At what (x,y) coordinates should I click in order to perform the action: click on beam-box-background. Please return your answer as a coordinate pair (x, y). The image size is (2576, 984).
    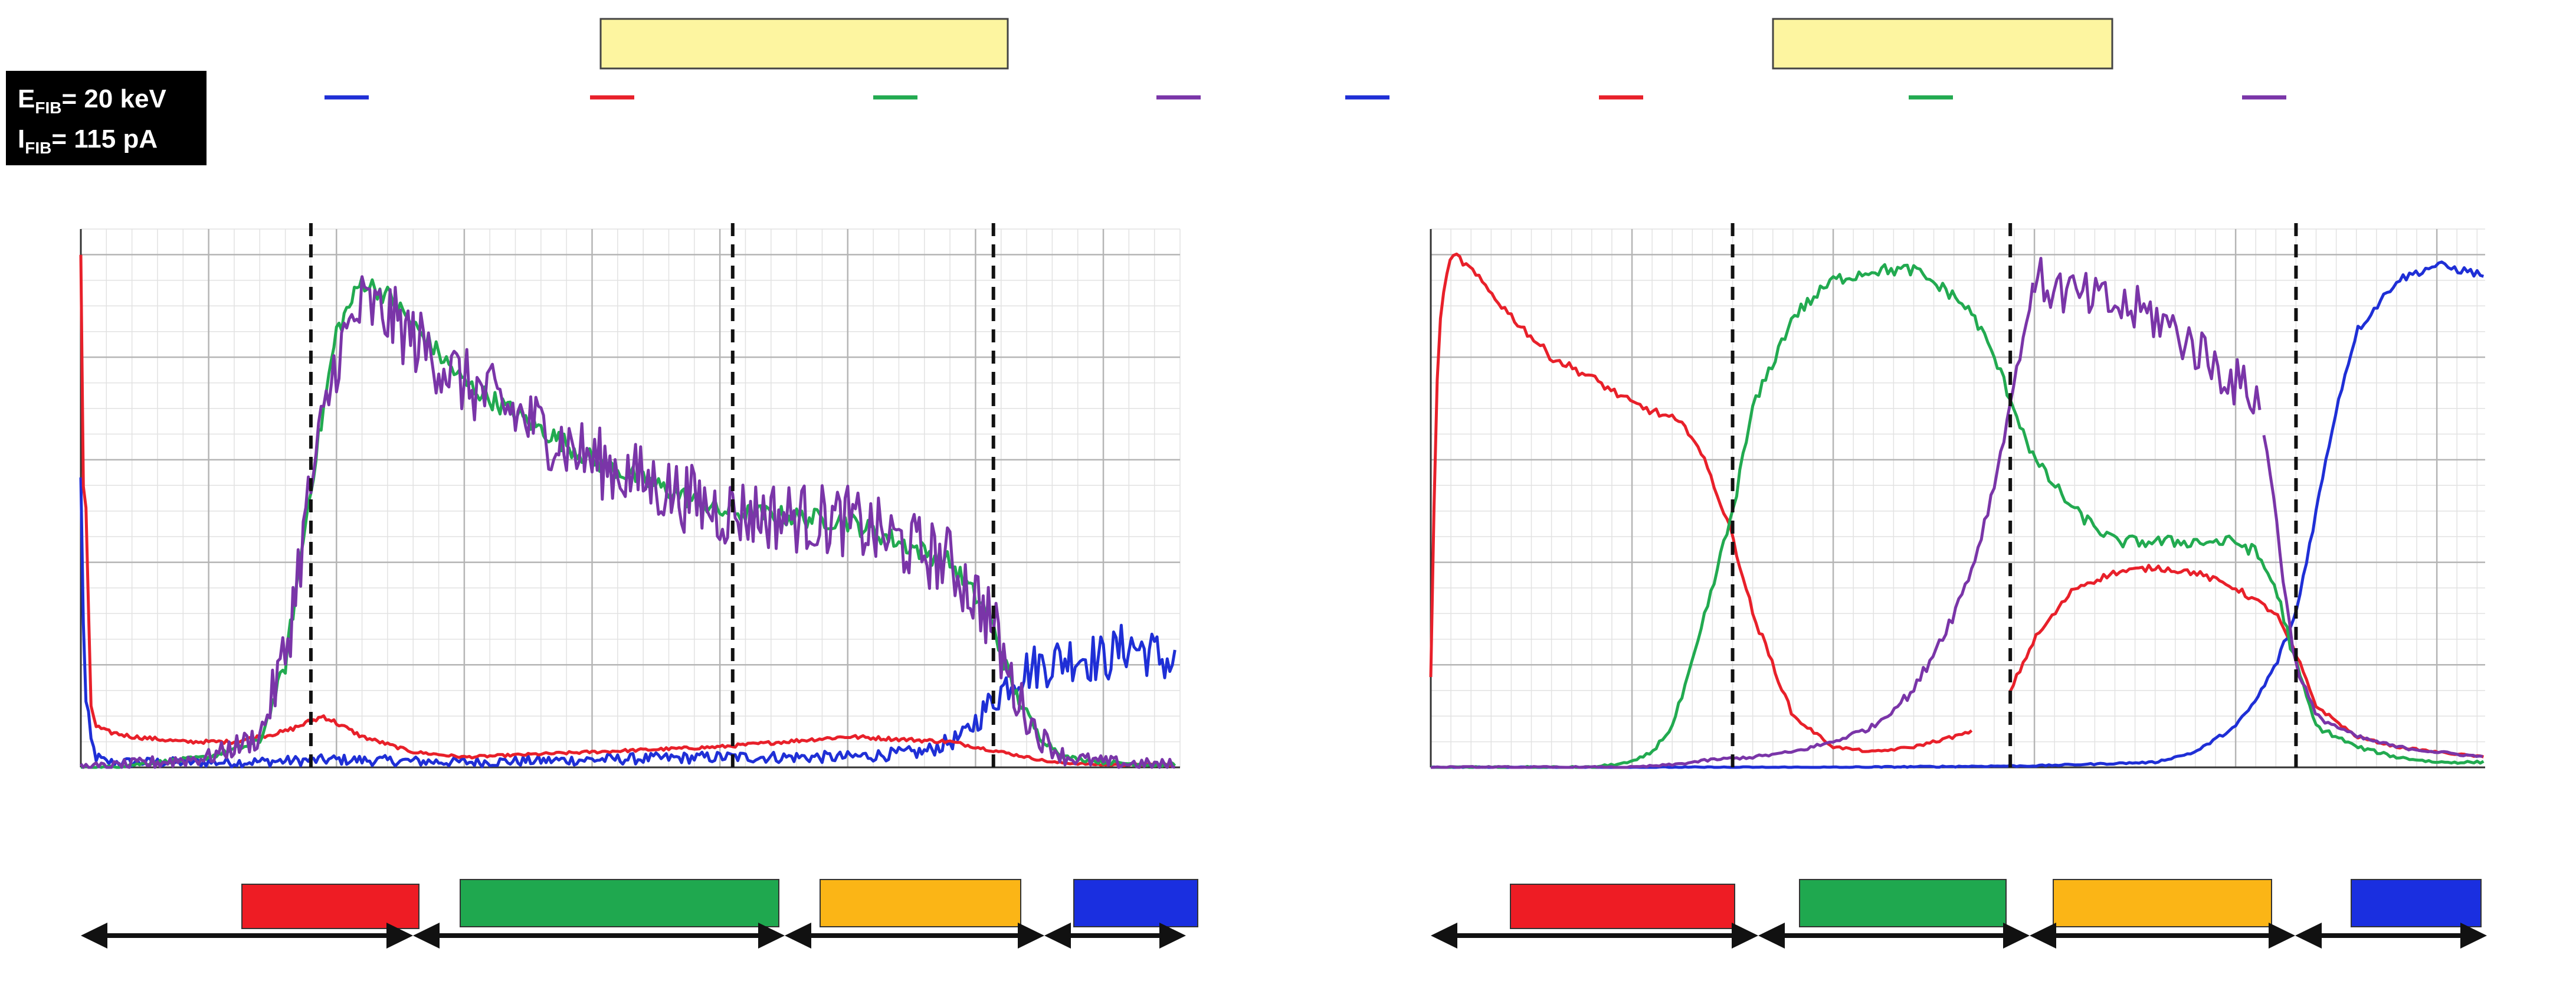
    Looking at the image, I should click on (106, 118).